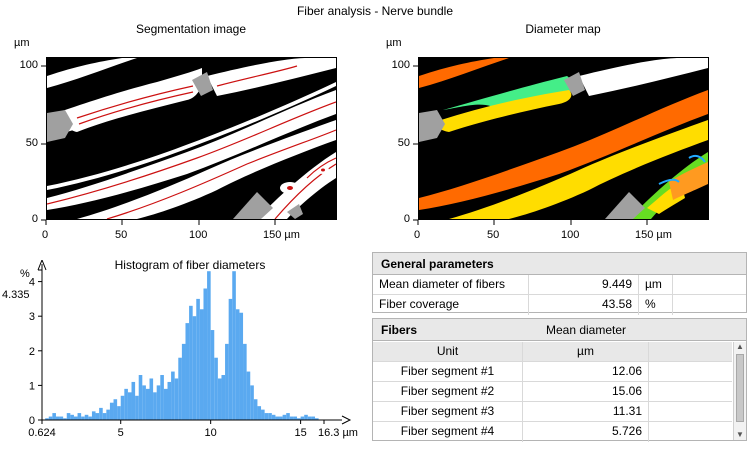 The image size is (750, 457). I want to click on histogram-x-tick-labels: 0.624 5 10 15 16.3 µm, so click(193, 433).